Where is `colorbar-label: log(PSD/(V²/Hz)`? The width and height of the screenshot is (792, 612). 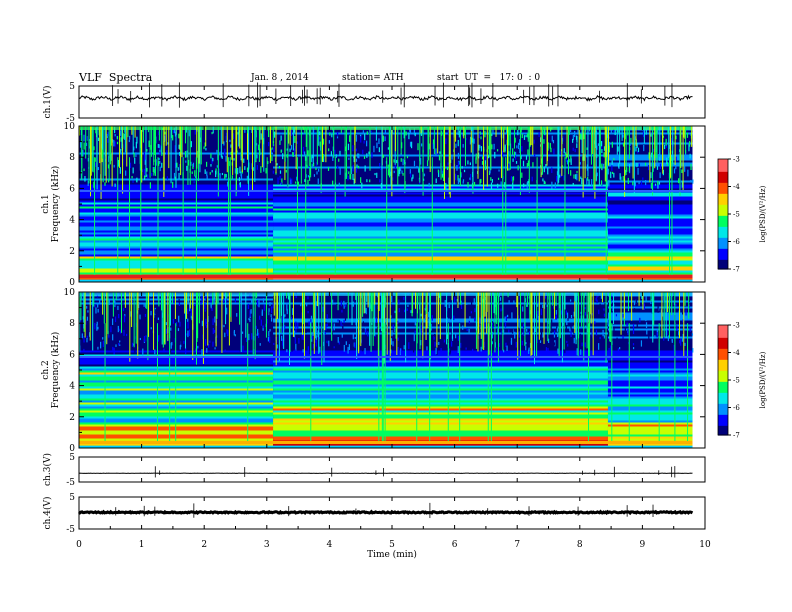
colorbar-label: log(PSD/(V²/Hz) is located at coordinates (763, 213).